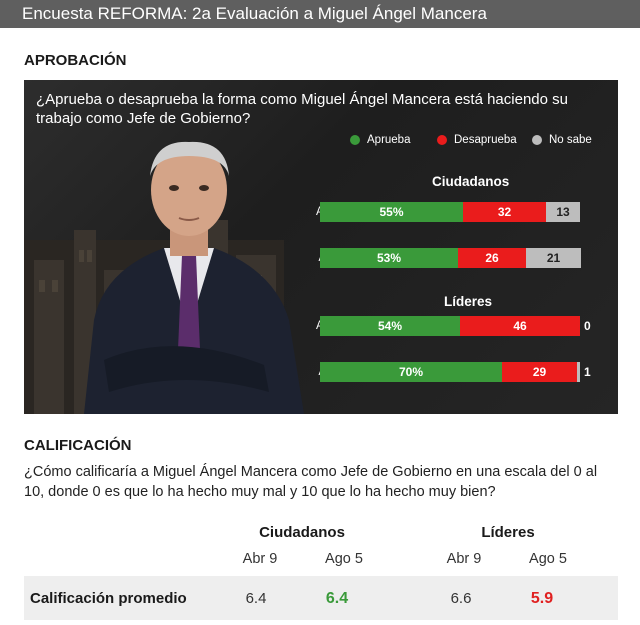 The width and height of the screenshot is (640, 625). What do you see at coordinates (442, 140) in the screenshot?
I see `red-dot-icon` at bounding box center [442, 140].